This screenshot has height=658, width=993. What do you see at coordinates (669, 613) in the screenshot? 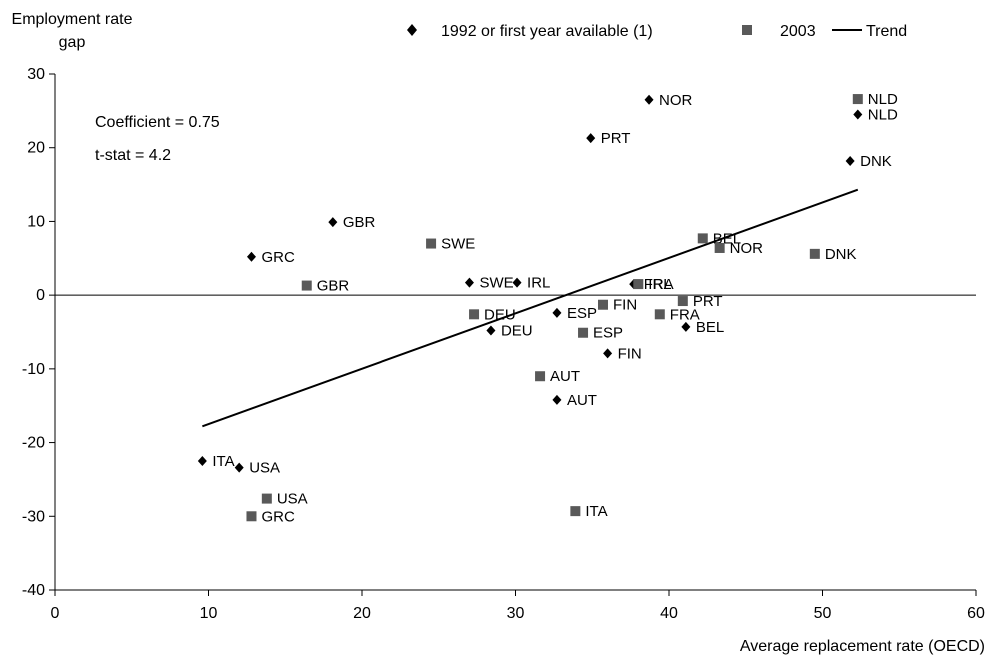
I see `x-tick-label: 40` at bounding box center [669, 613].